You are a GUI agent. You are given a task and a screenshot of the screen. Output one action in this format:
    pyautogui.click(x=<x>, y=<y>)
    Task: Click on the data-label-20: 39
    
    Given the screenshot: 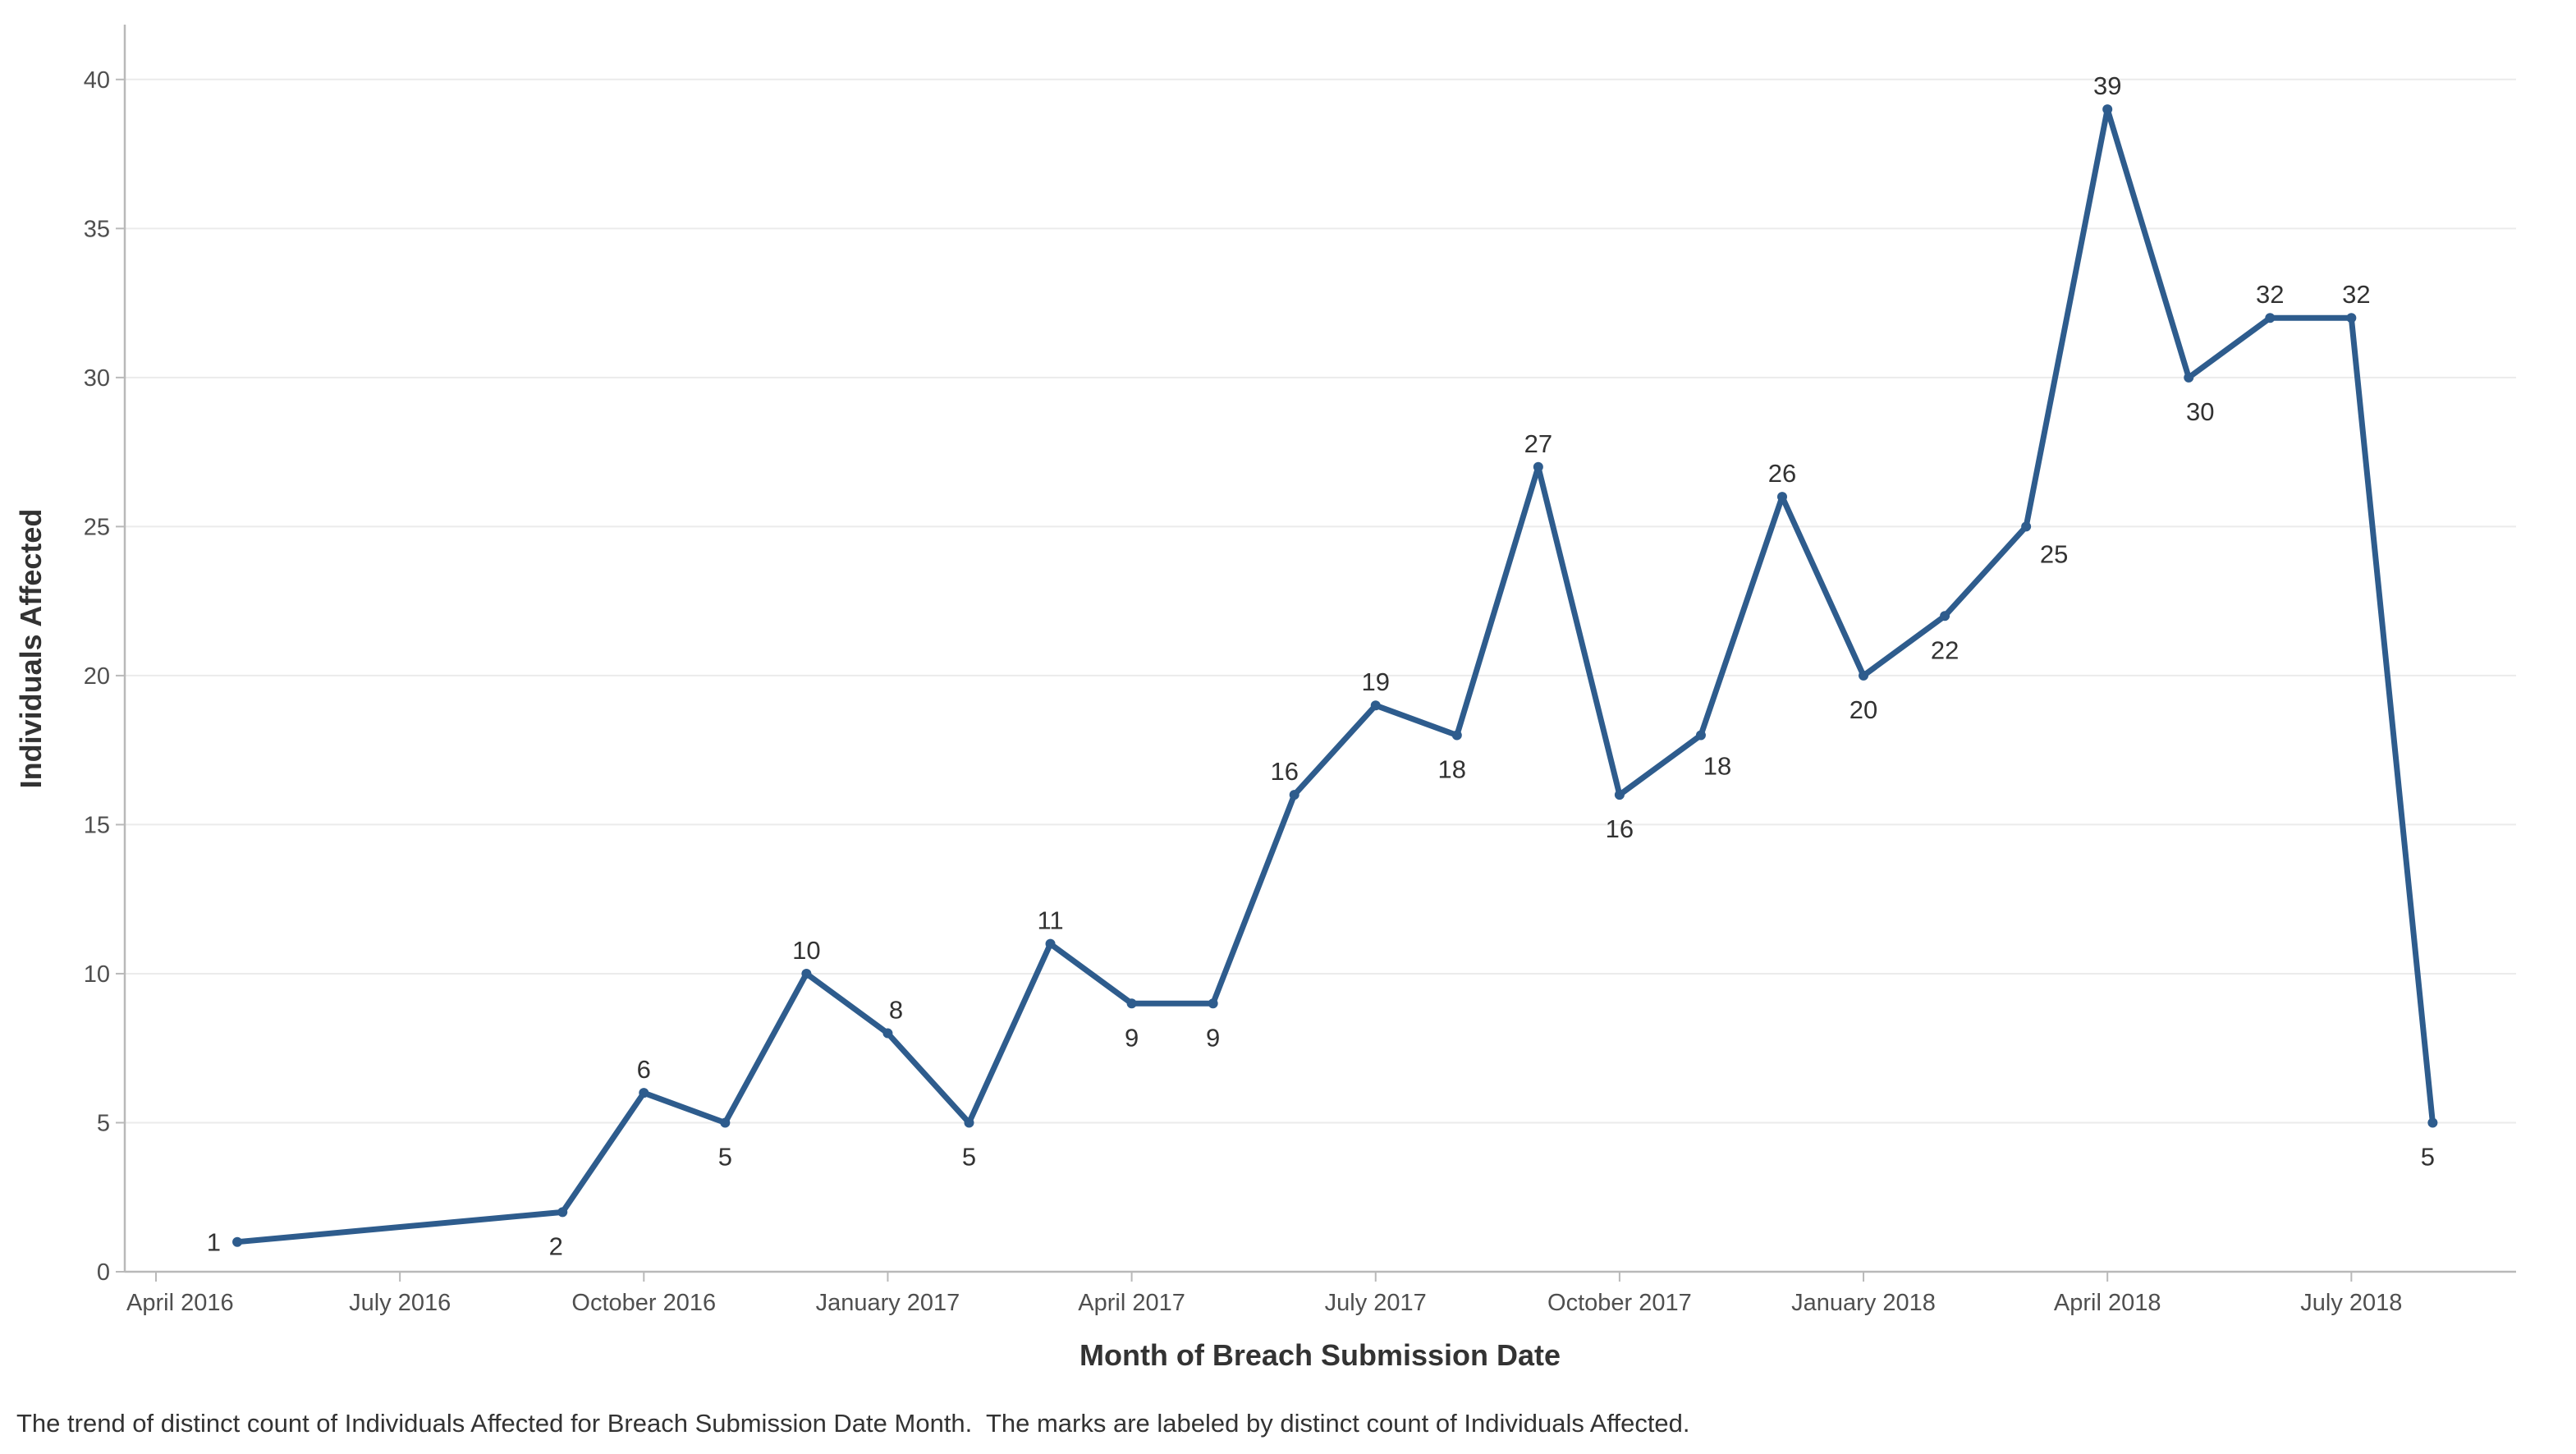 What is the action you would take?
    pyautogui.click(x=2107, y=85)
    